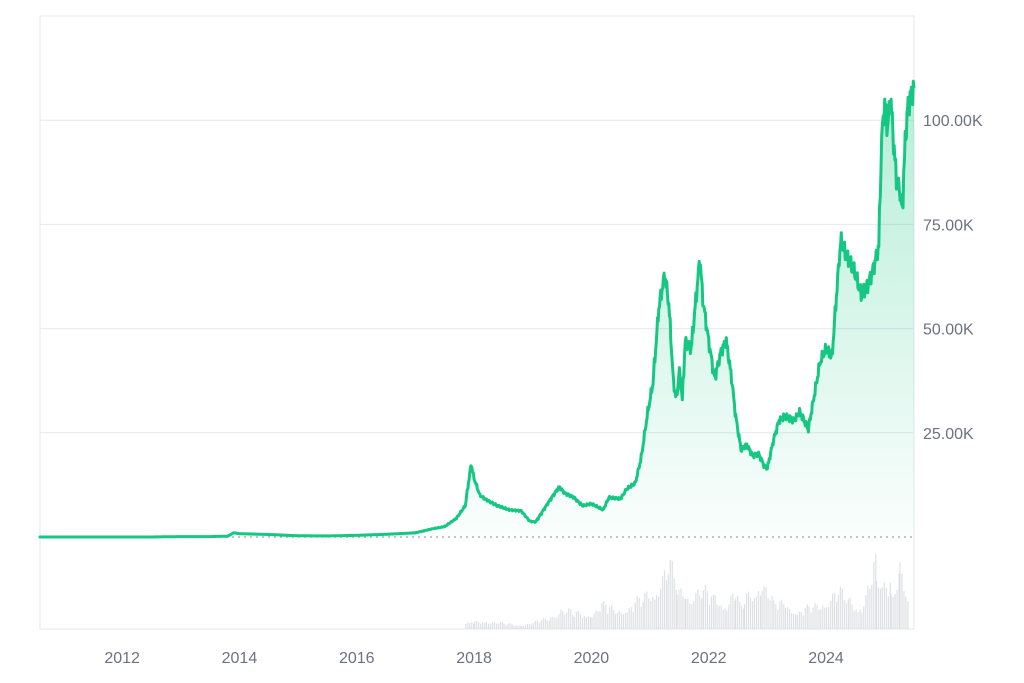 The height and width of the screenshot is (683, 1024). I want to click on y-tick-label: 75.00K, so click(948, 225).